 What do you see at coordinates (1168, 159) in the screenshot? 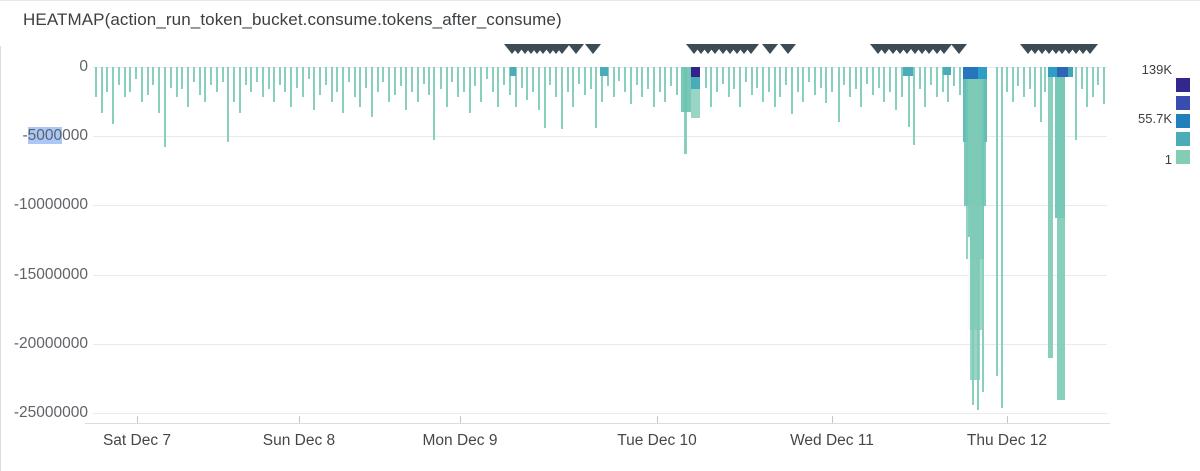
I see `legend-label: 1` at bounding box center [1168, 159].